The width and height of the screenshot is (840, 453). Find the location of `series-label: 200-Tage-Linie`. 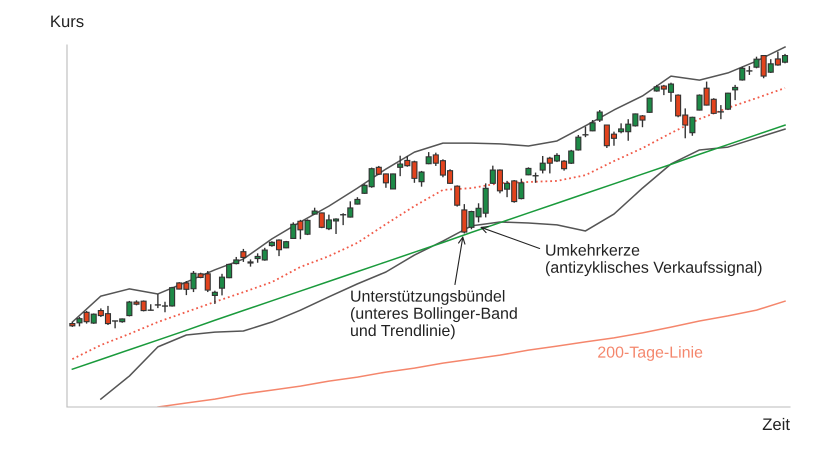

series-label: 200-Tage-Linie is located at coordinates (650, 353).